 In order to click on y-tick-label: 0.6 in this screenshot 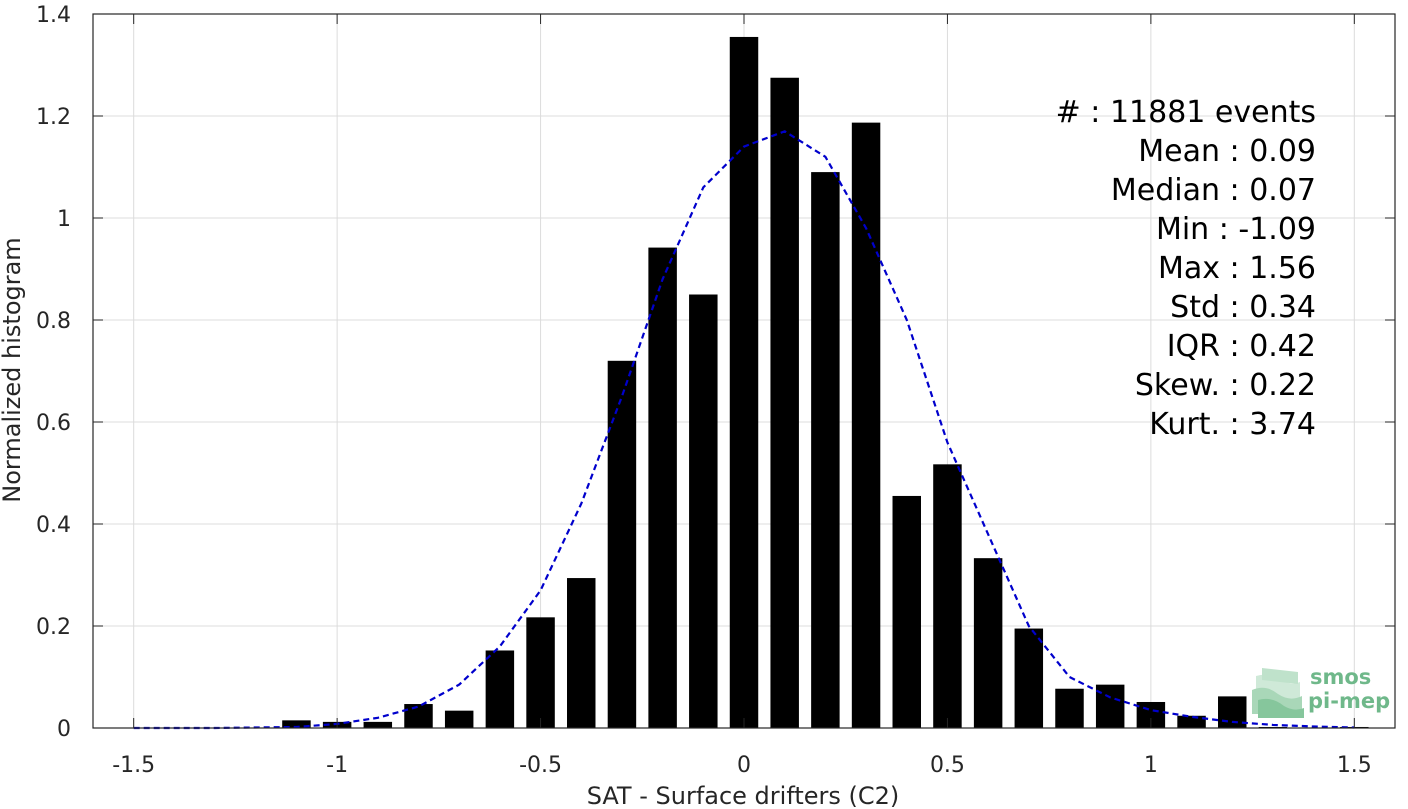, I will do `click(53, 423)`.